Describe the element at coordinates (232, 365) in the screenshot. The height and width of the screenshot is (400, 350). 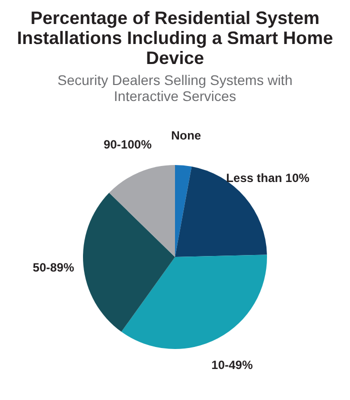
I see `slice-label: 10-49%` at that location.